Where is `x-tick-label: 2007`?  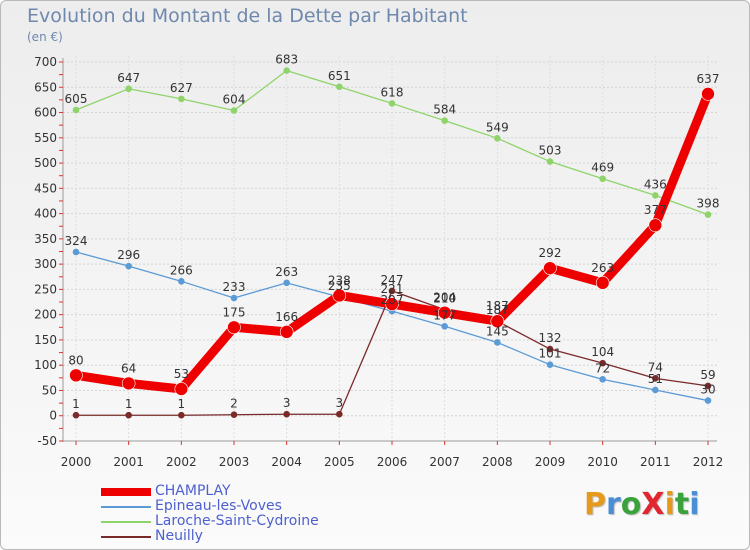
x-tick-label: 2007 is located at coordinates (444, 462).